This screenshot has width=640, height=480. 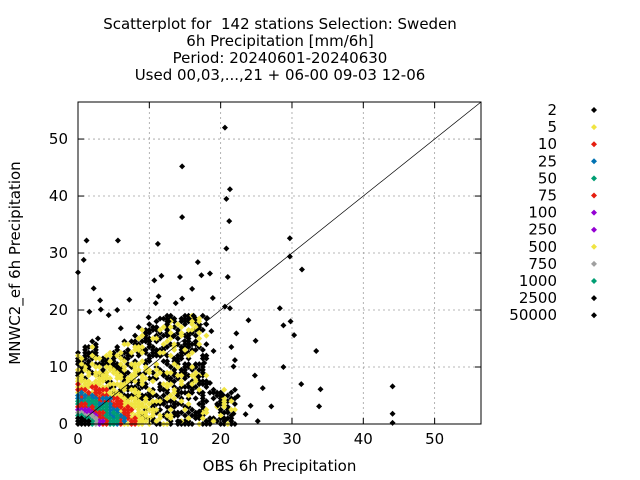 What do you see at coordinates (547, 144) in the screenshot?
I see `legend-label: 10` at bounding box center [547, 144].